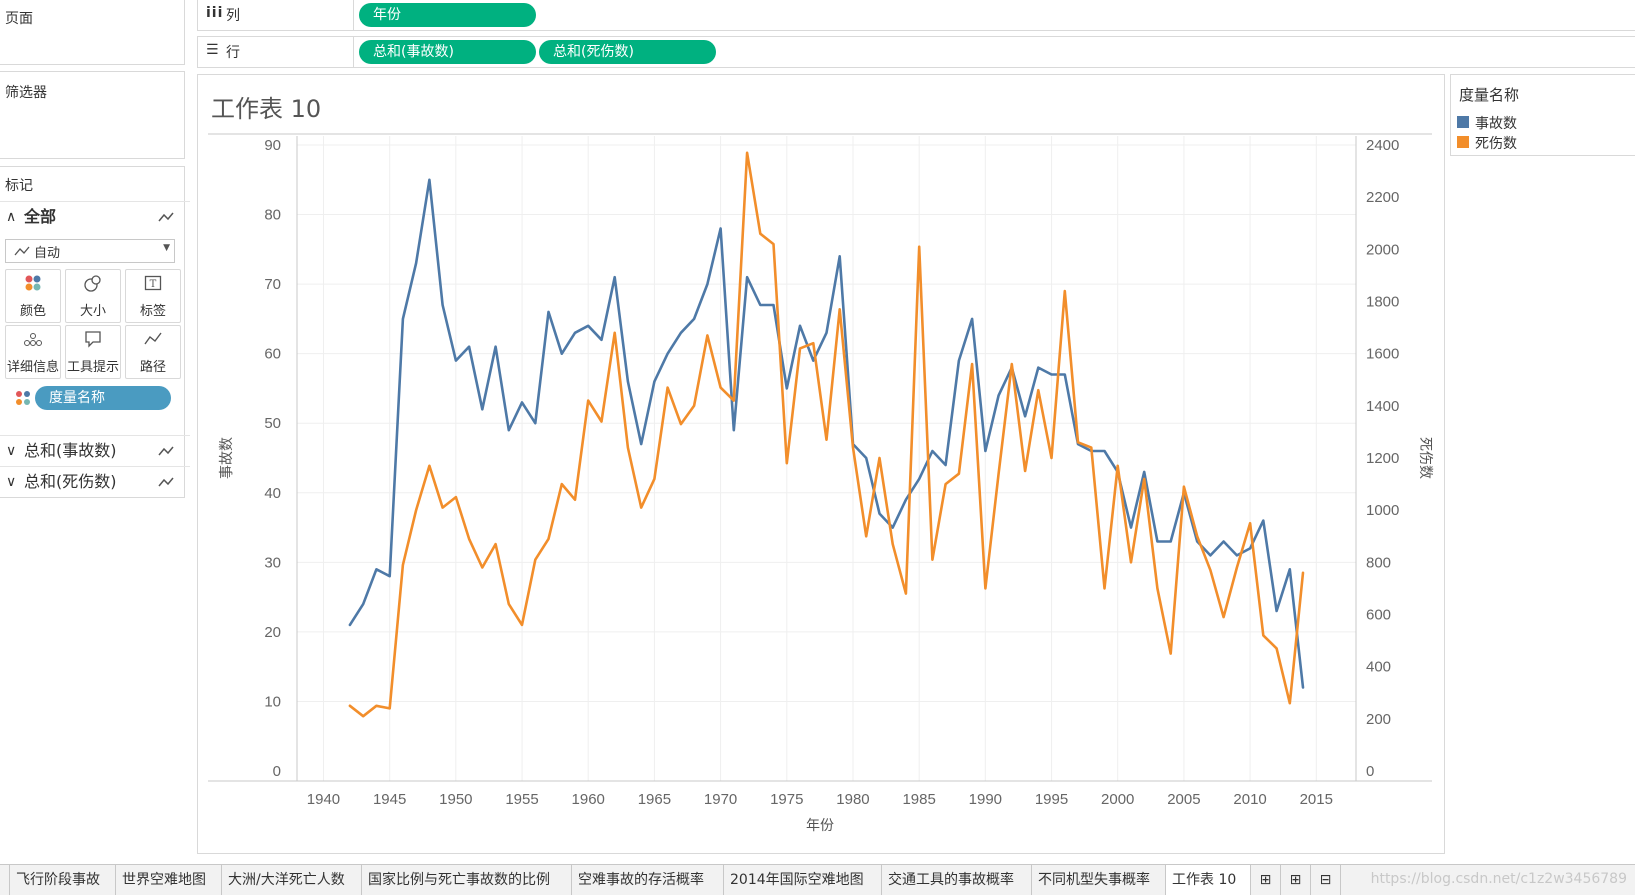  Describe the element at coordinates (93, 287) in the screenshot. I see `size-icon` at that location.